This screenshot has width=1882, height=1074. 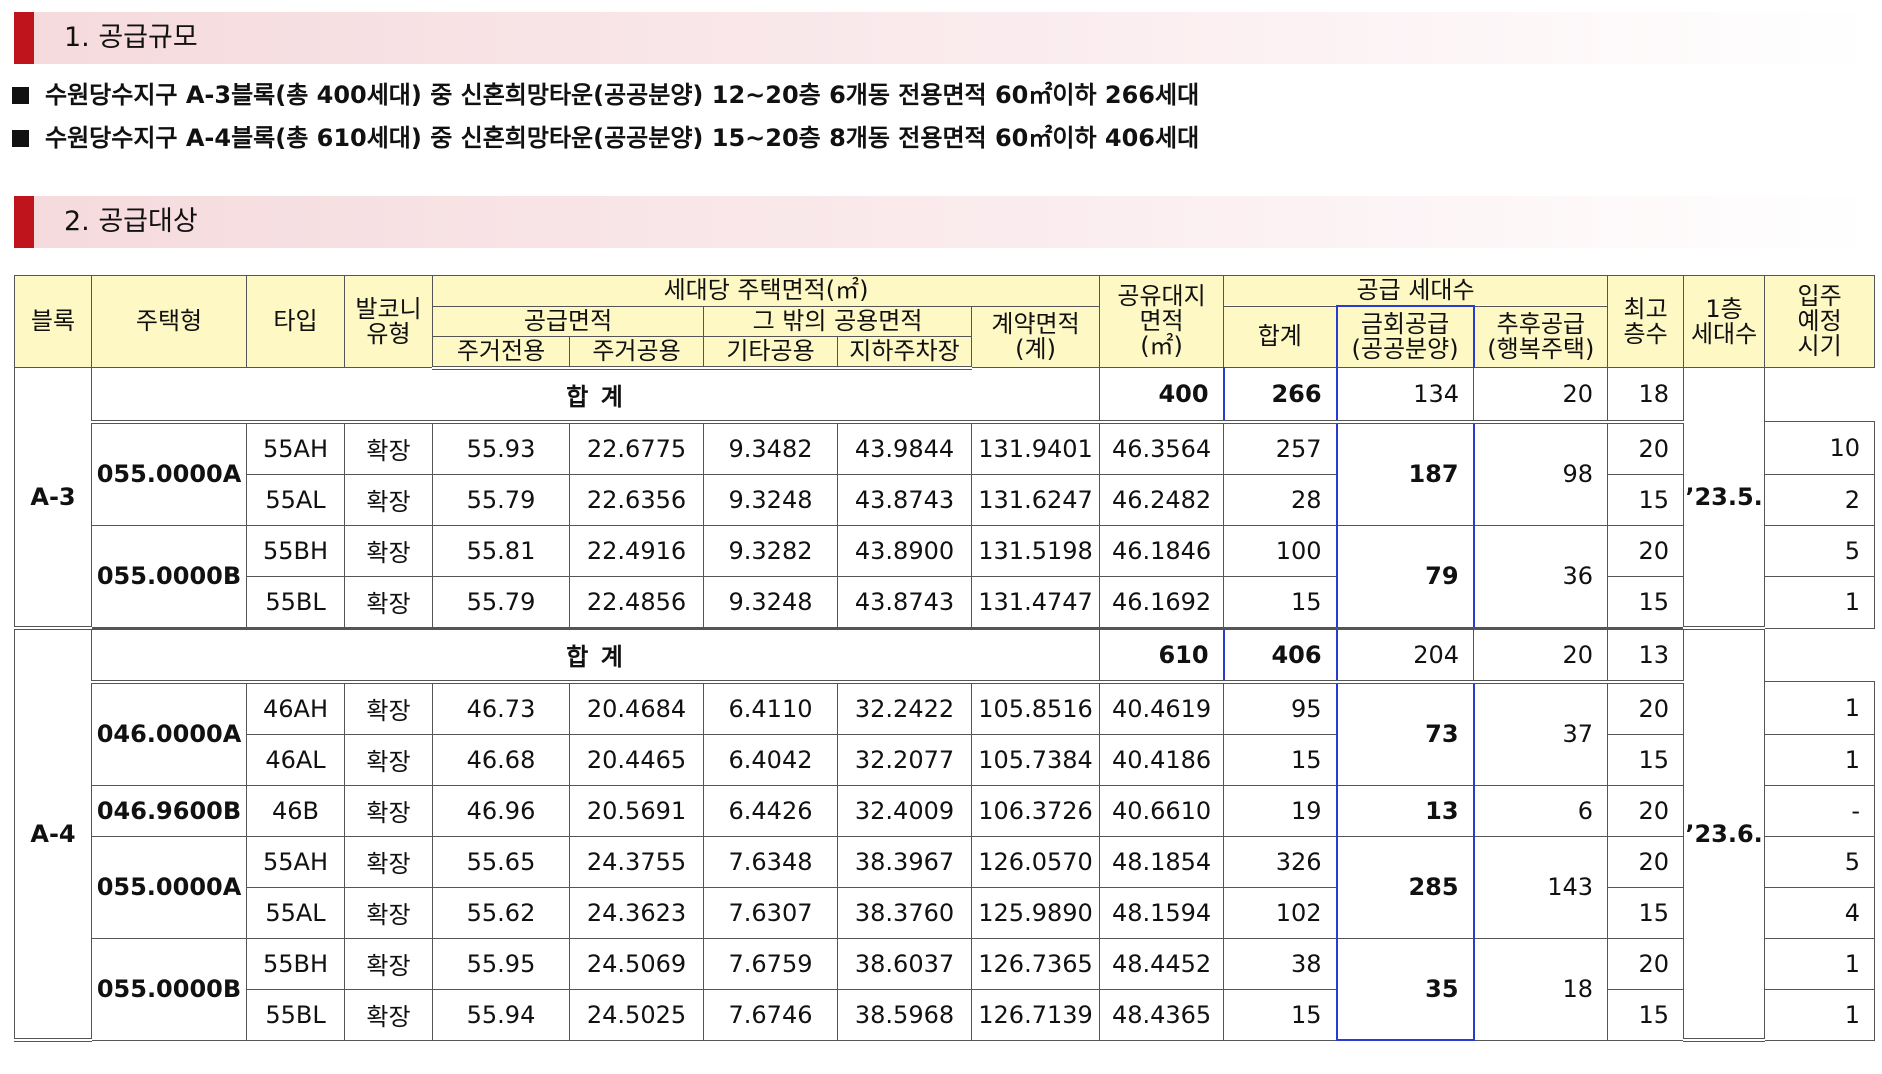 What do you see at coordinates (636, 810) in the screenshot?
I see `residential-common-area: 20.5691` at bounding box center [636, 810].